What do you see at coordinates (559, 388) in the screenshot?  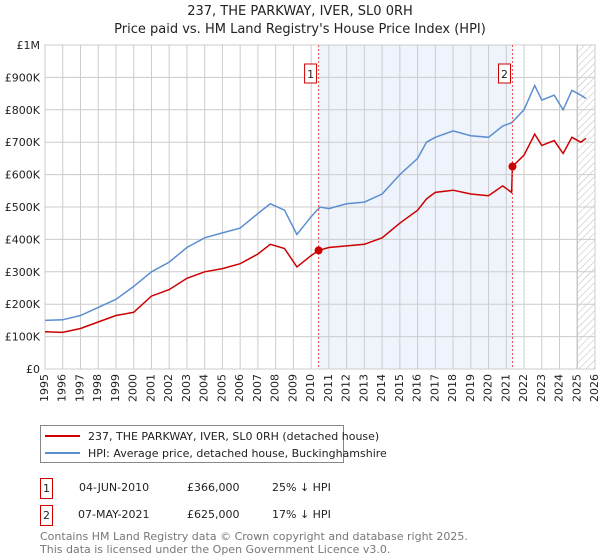 I see `x-tick-label: 2024` at bounding box center [559, 388].